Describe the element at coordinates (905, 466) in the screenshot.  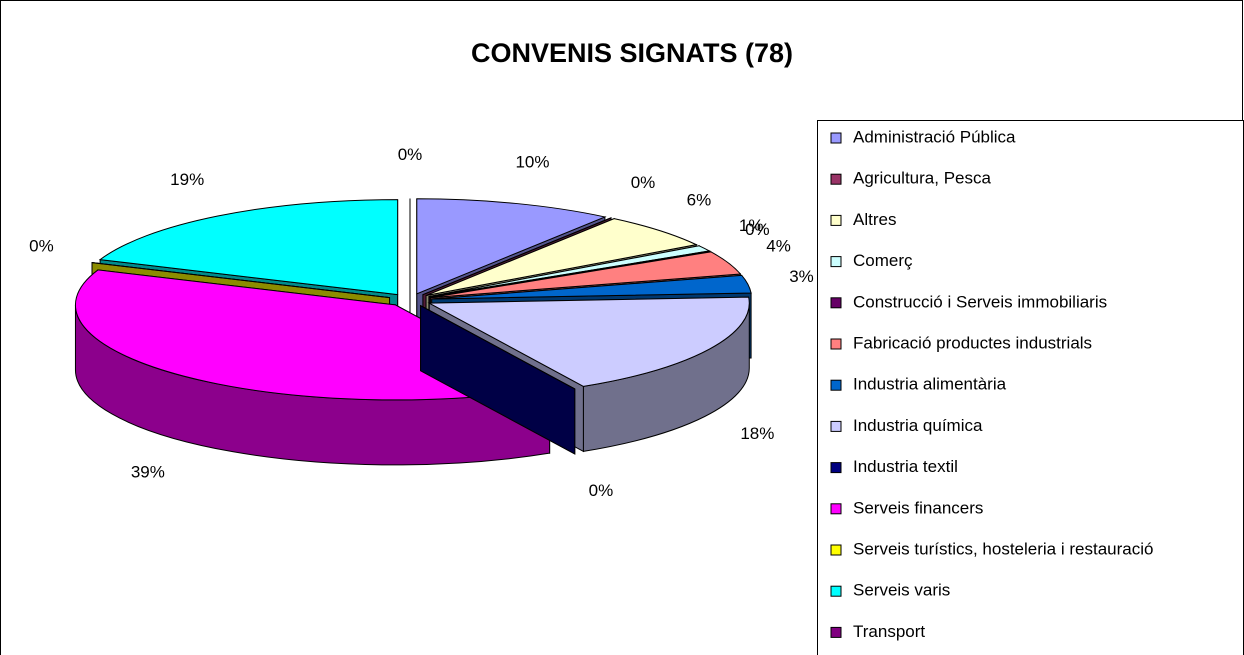
I see `legend-label: Industria textil` at that location.